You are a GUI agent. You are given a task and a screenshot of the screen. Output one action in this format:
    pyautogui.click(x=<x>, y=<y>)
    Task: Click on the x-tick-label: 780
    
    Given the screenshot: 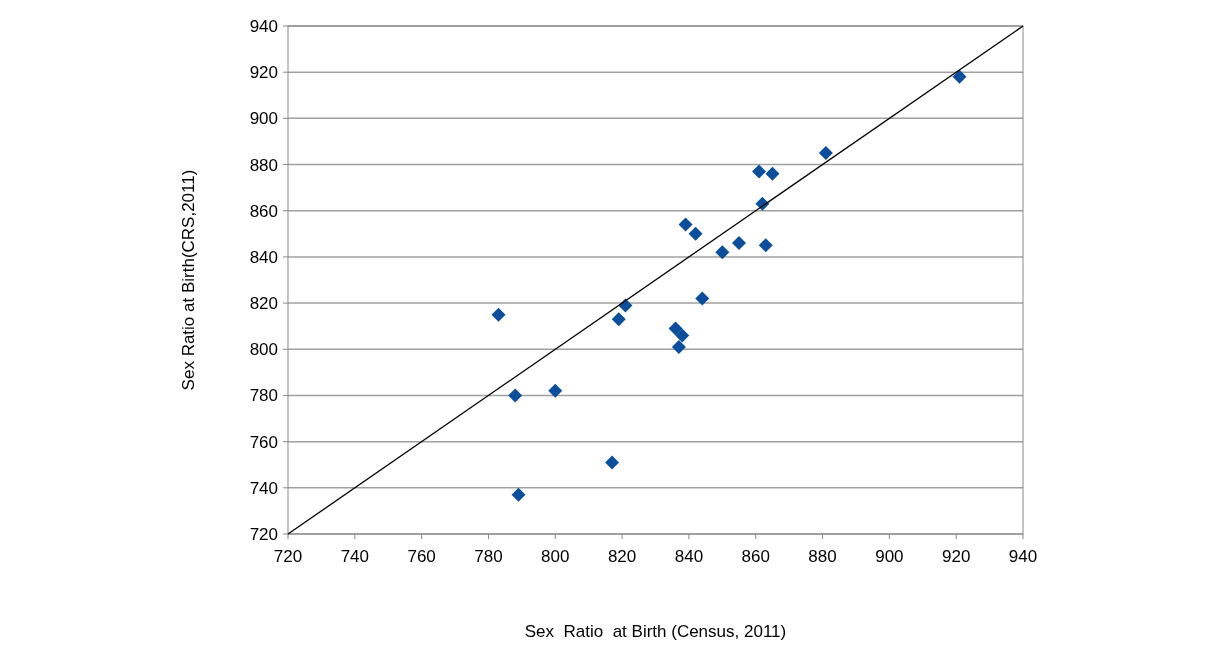 What is the action you would take?
    pyautogui.click(x=488, y=556)
    